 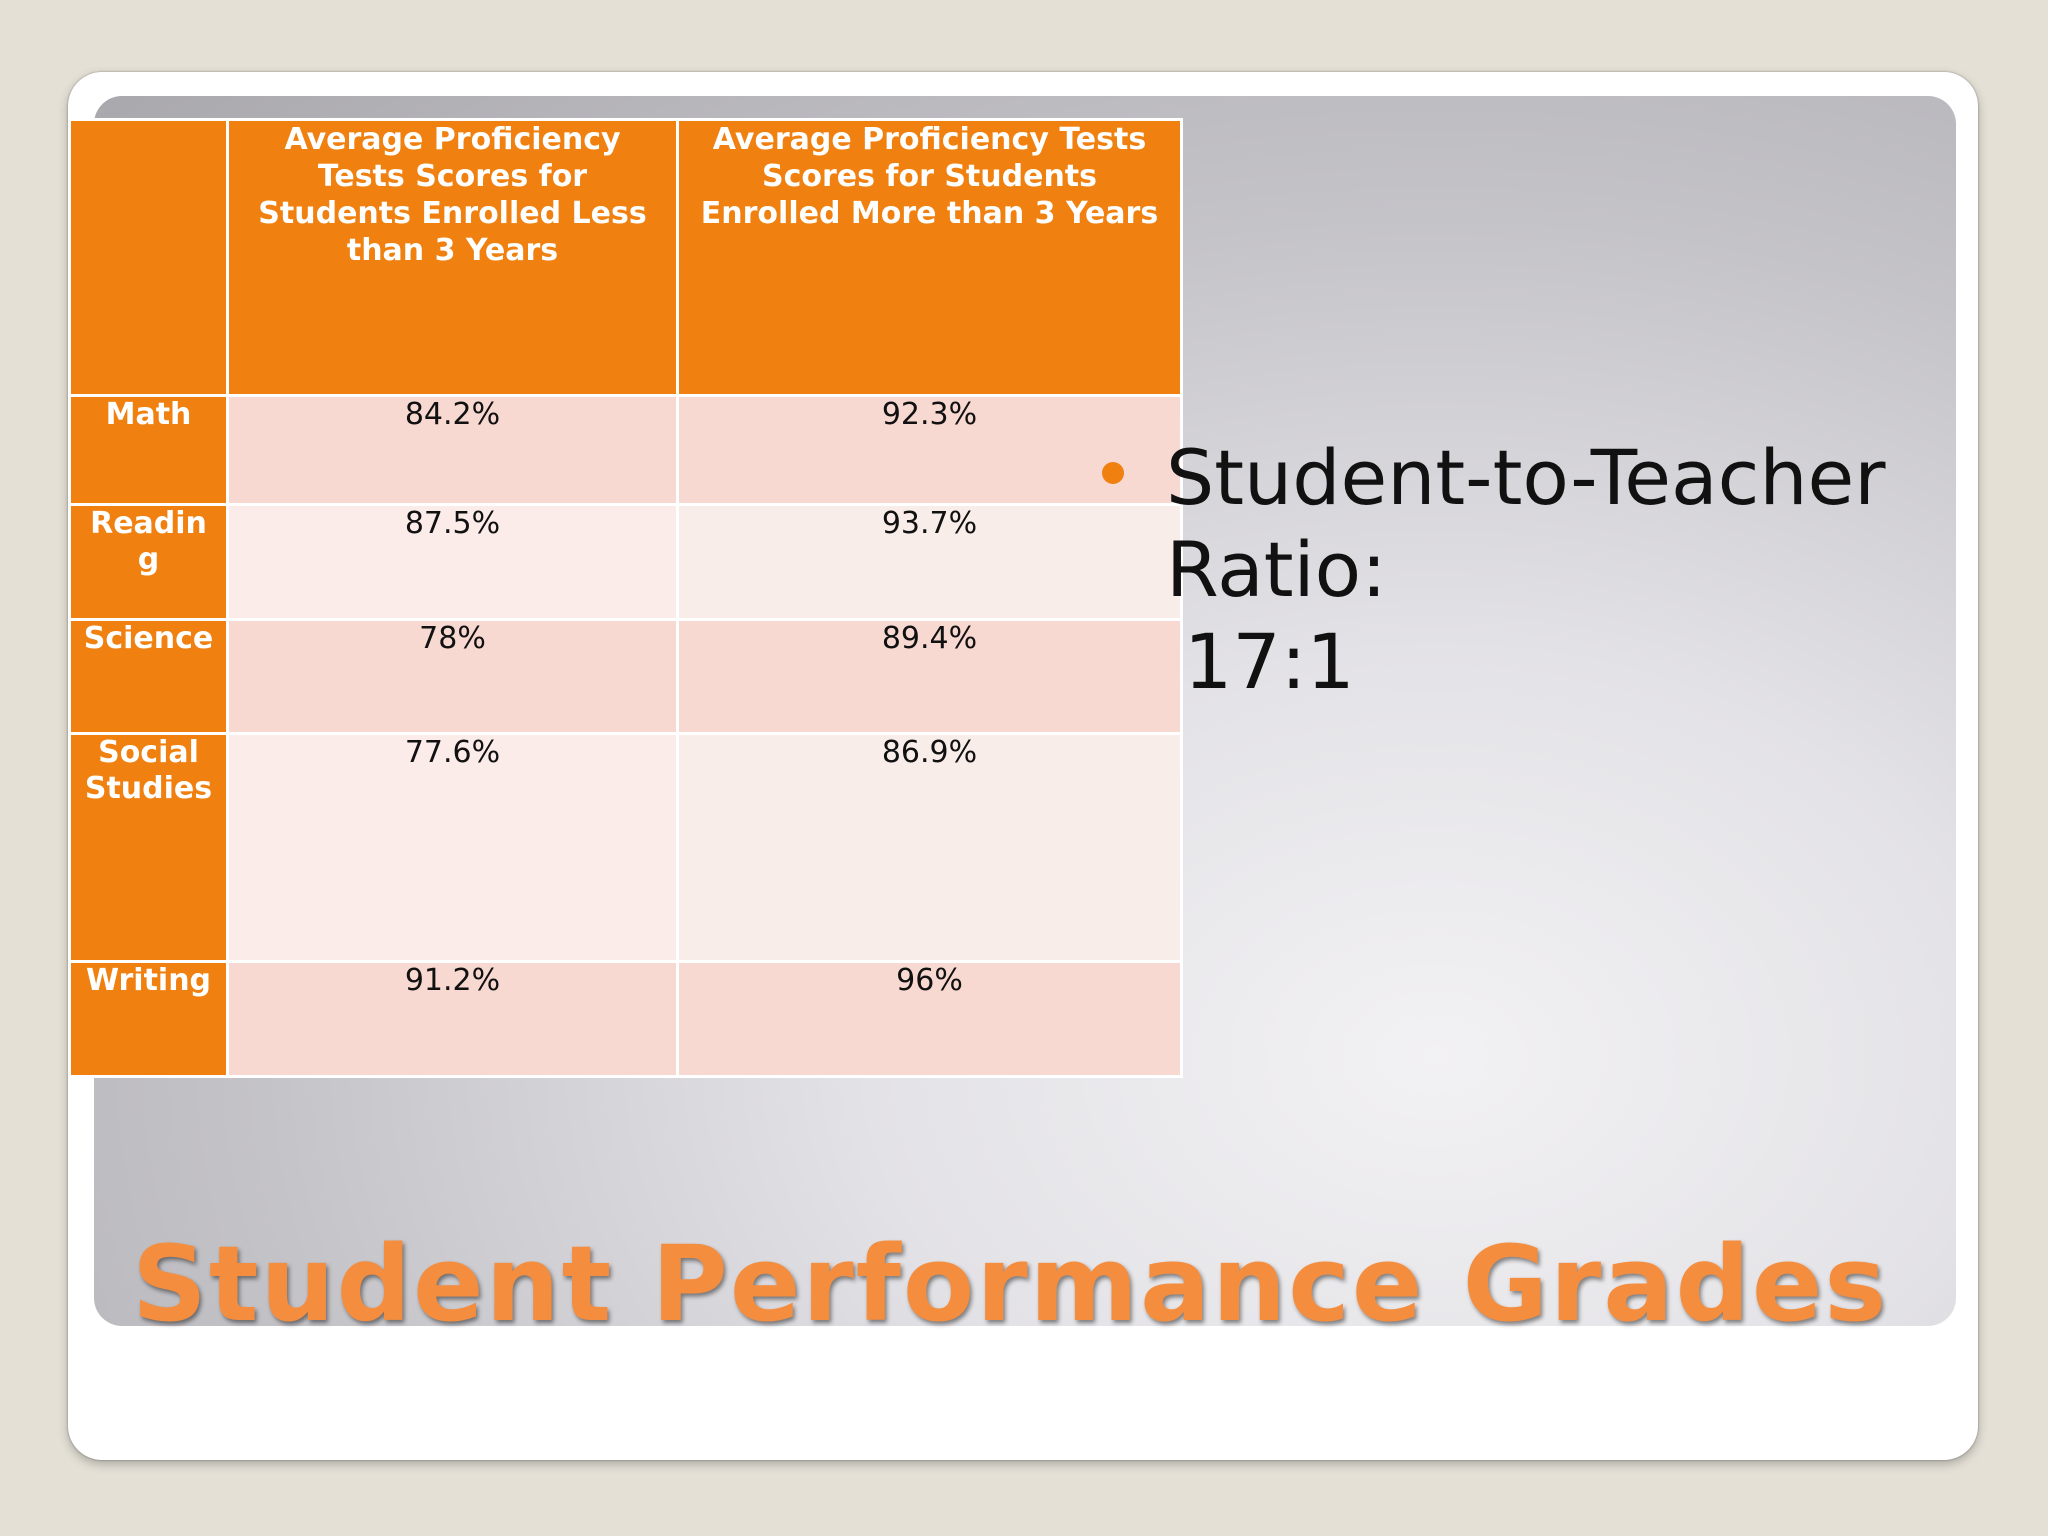 I want to click on ratio-value: 17:1, so click(x=1269, y=661).